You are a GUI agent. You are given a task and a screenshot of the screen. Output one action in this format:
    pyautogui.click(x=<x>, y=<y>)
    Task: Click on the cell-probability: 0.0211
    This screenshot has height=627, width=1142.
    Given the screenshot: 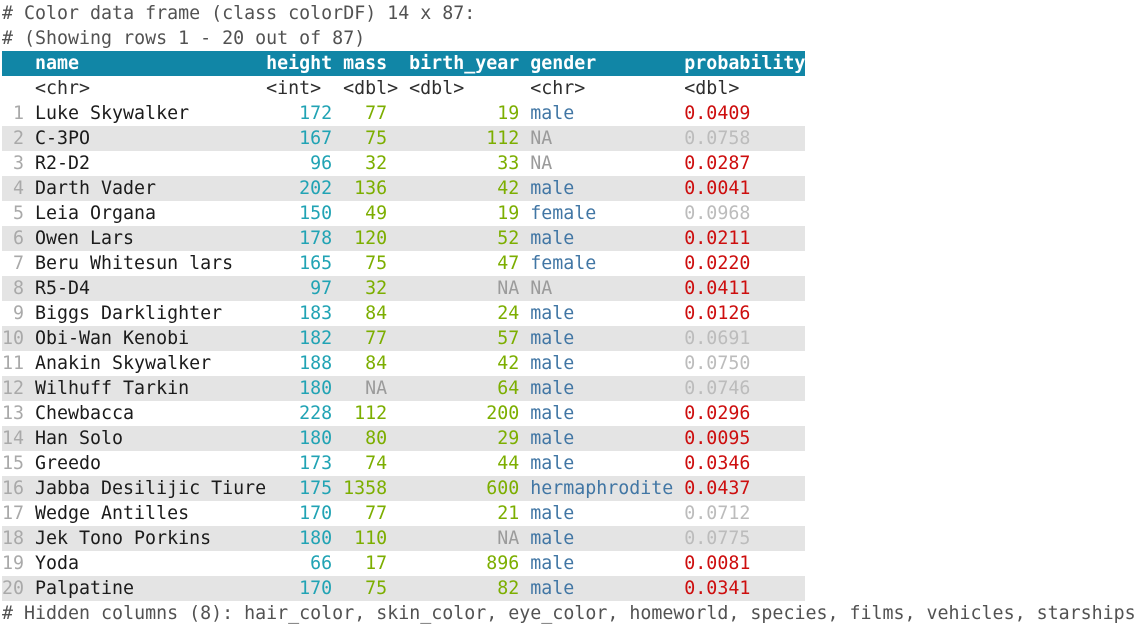 What is the action you would take?
    pyautogui.click(x=717, y=238)
    